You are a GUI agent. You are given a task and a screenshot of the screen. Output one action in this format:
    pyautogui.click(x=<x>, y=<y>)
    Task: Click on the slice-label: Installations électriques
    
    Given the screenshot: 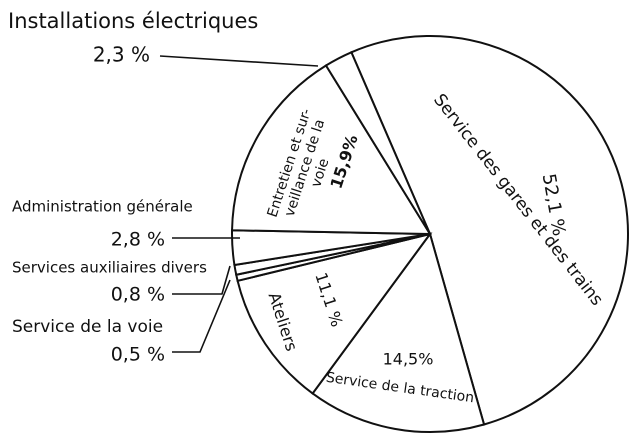 What is the action you would take?
    pyautogui.click(x=133, y=21)
    